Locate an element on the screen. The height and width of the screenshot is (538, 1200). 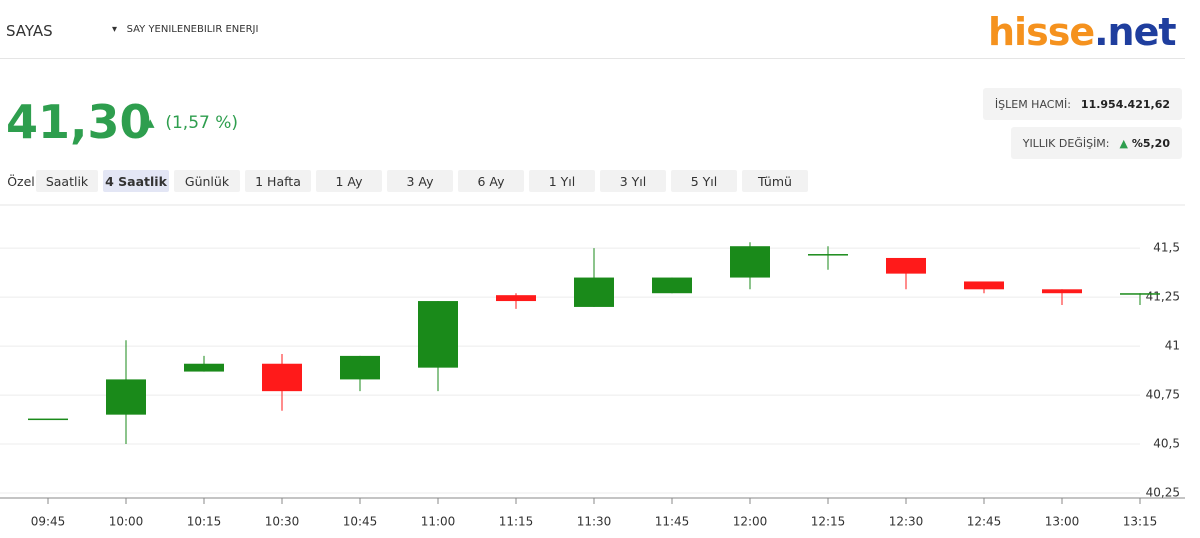
stat-value: 11.954.421,62 is located at coordinates (1125, 104).